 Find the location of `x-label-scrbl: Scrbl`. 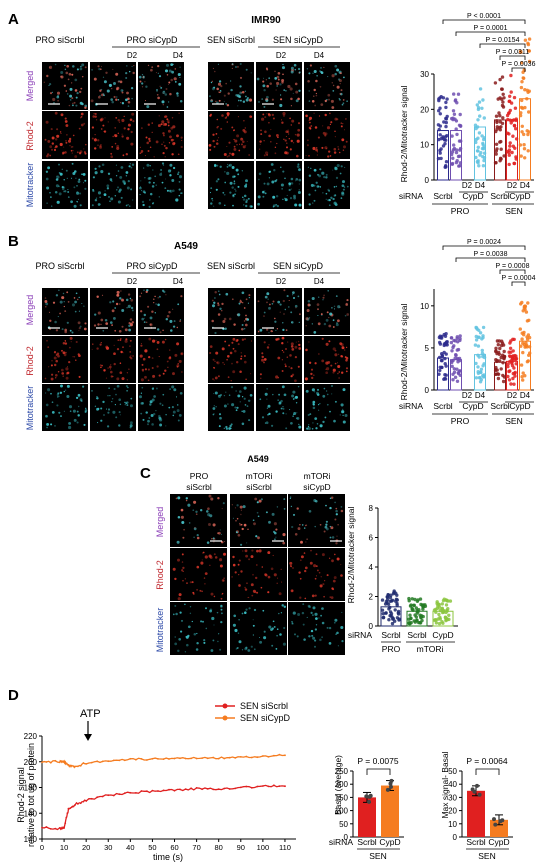

x-label-scrbl: Scrbl is located at coordinates (390, 635).